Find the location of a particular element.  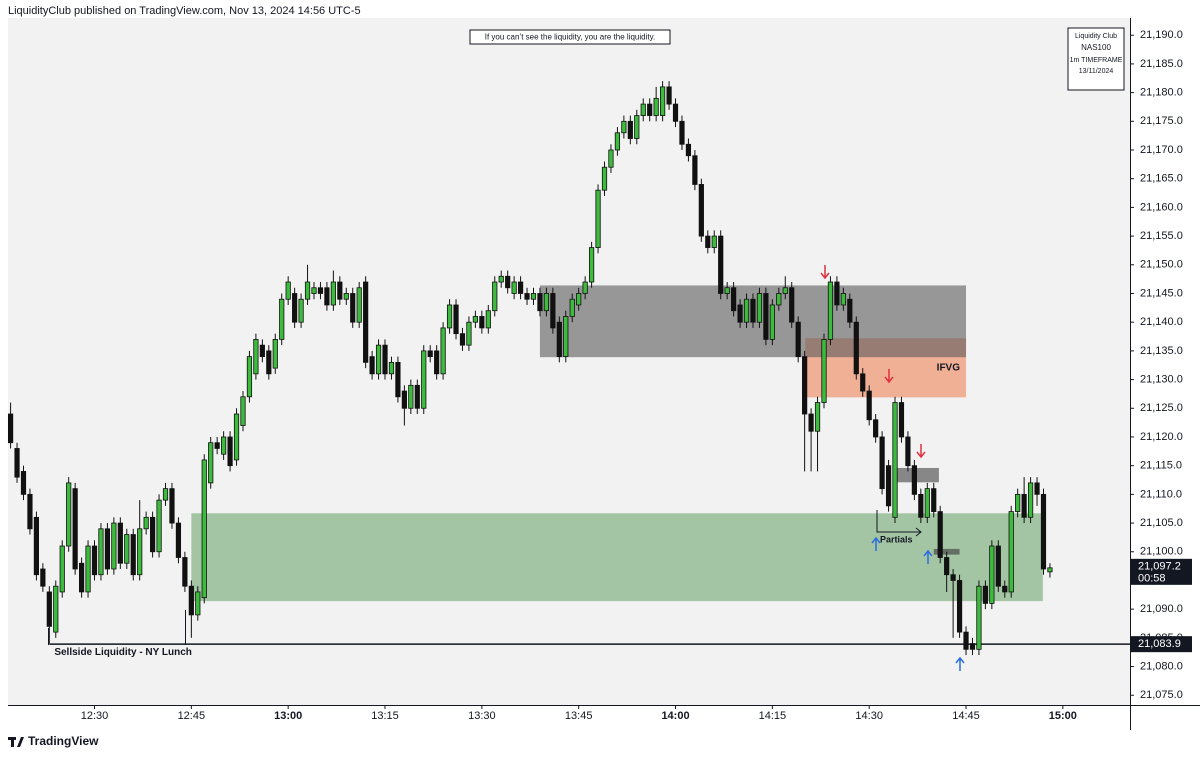

price-labels: 21,083.9 21,097.200:58 is located at coordinates (1161, 605).